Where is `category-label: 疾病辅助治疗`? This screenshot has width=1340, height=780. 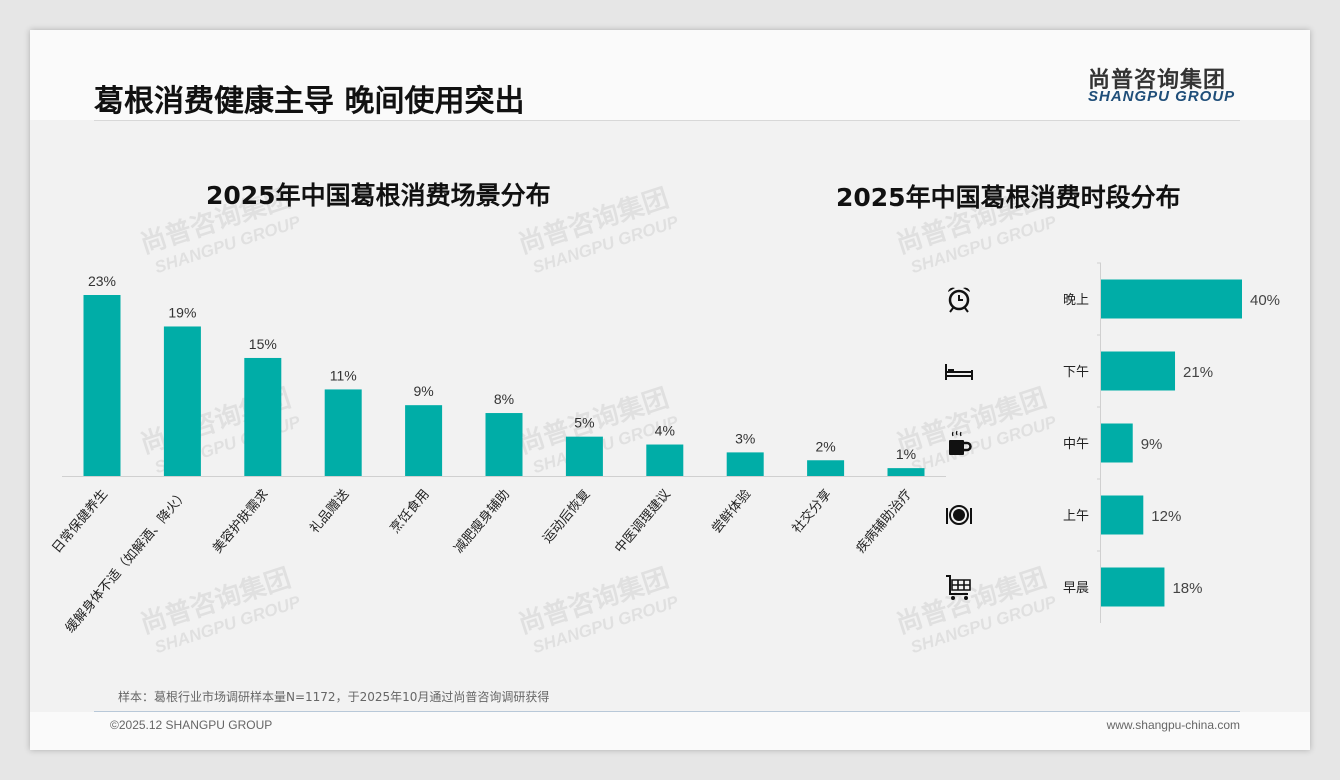
category-label: 疾病辅助治疗 is located at coordinates (884, 521).